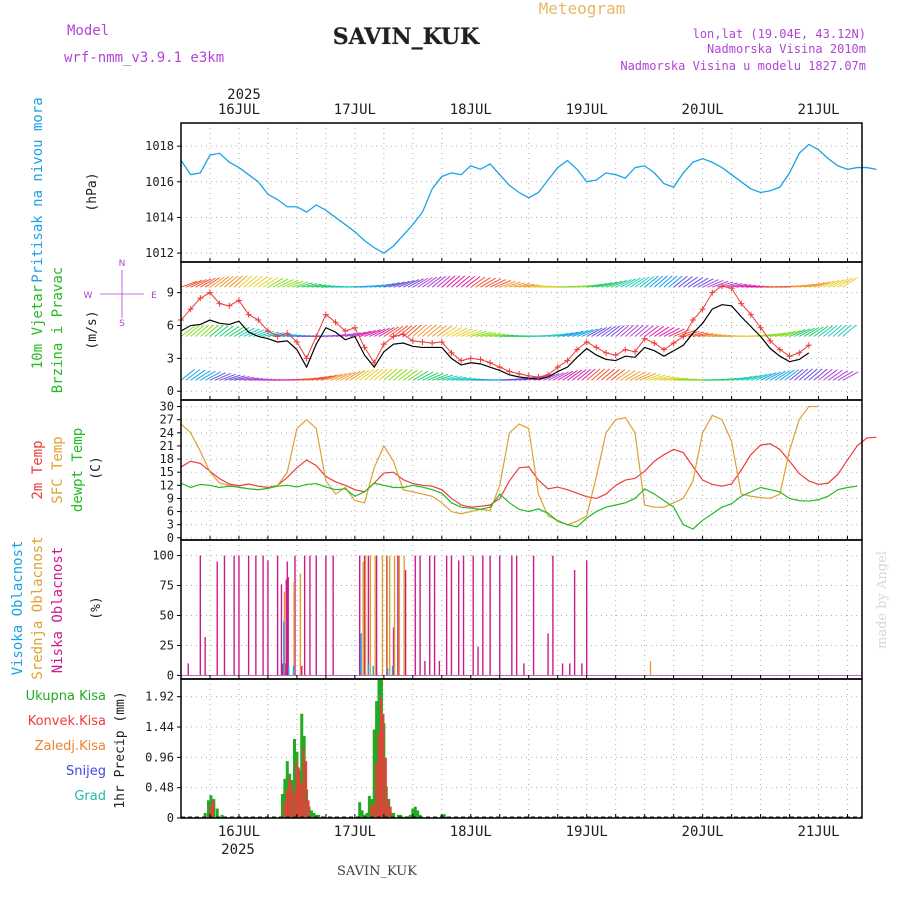 The width and height of the screenshot is (900, 900). Describe the element at coordinates (96, 607) in the screenshot. I see `cloud-unit: (%)` at that location.